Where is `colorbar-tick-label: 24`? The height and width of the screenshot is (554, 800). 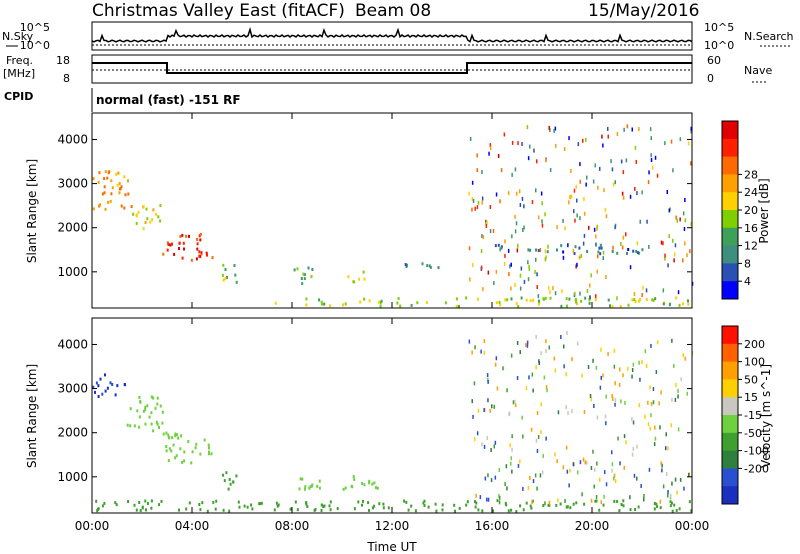 colorbar-tick-label: 24 is located at coordinates (751, 192).